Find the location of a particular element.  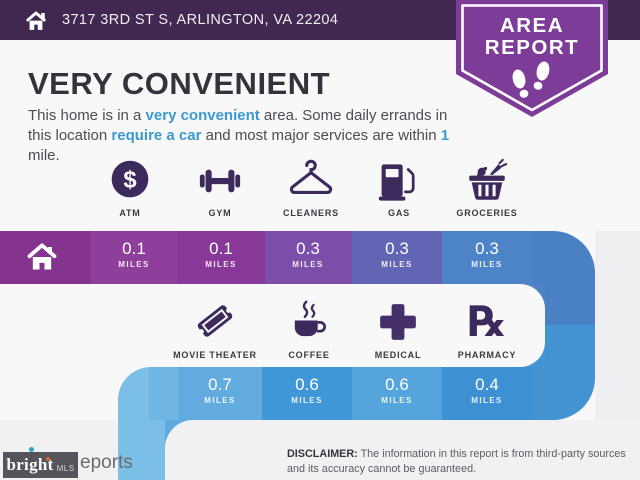

brand-logo: bright MLS is located at coordinates (40, 465).